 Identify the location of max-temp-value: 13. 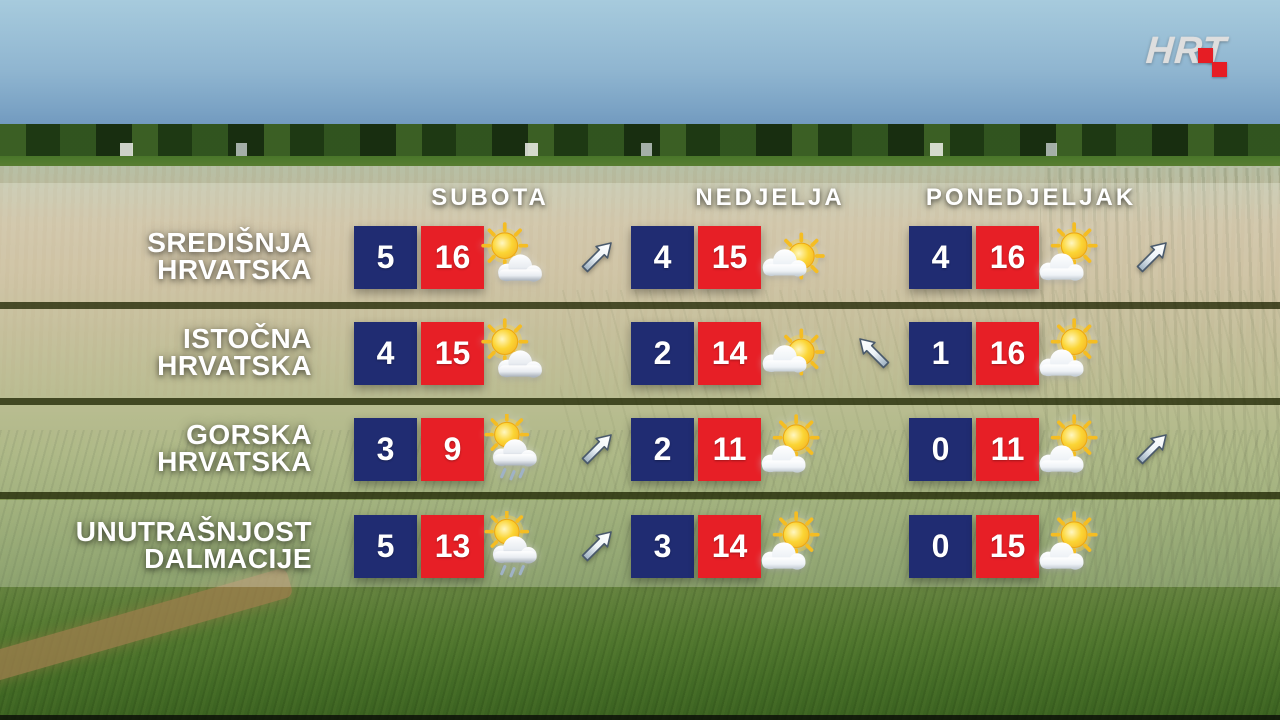
(452, 546).